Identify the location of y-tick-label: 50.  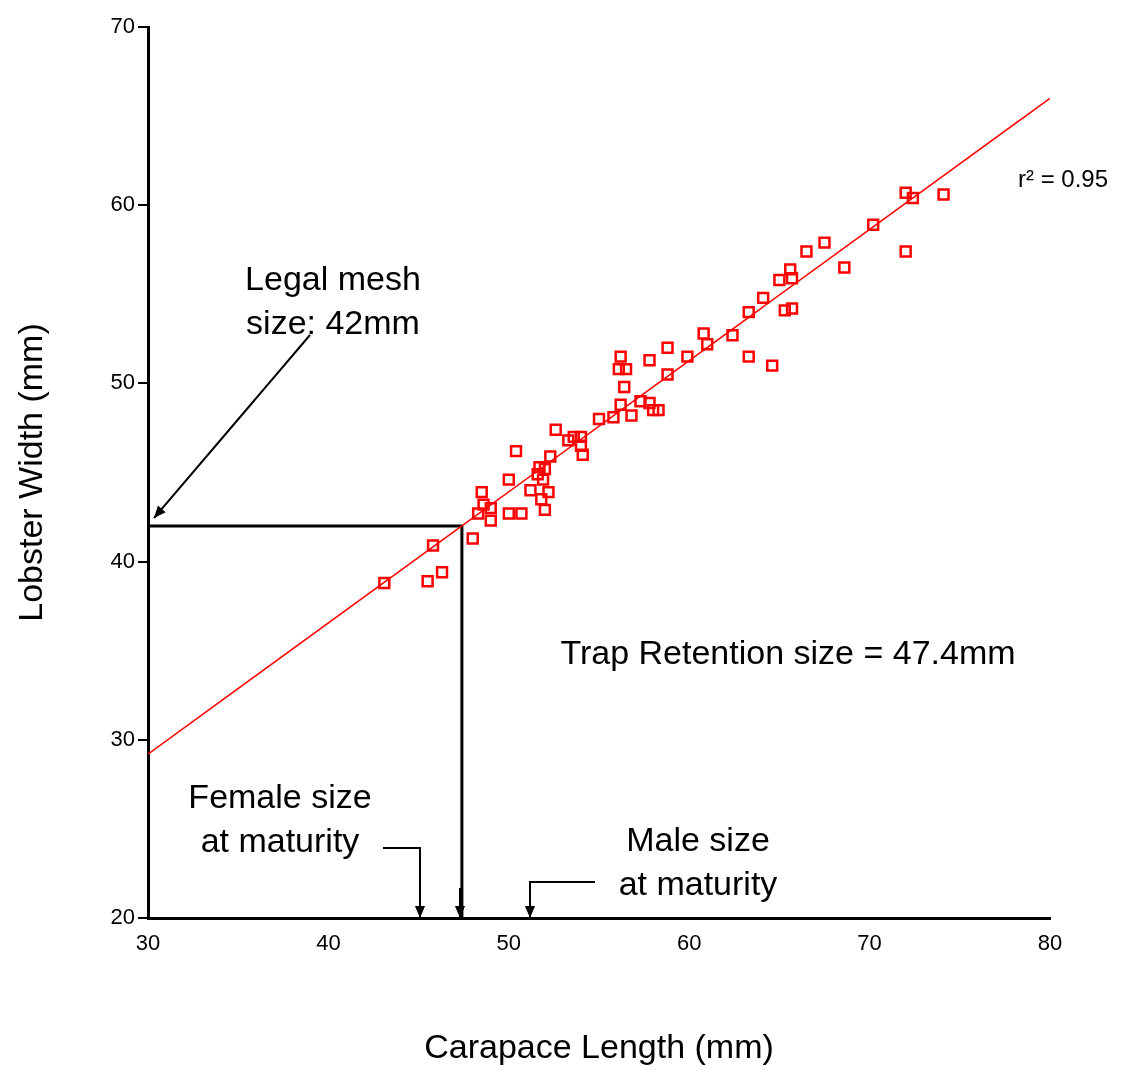
(122, 382).